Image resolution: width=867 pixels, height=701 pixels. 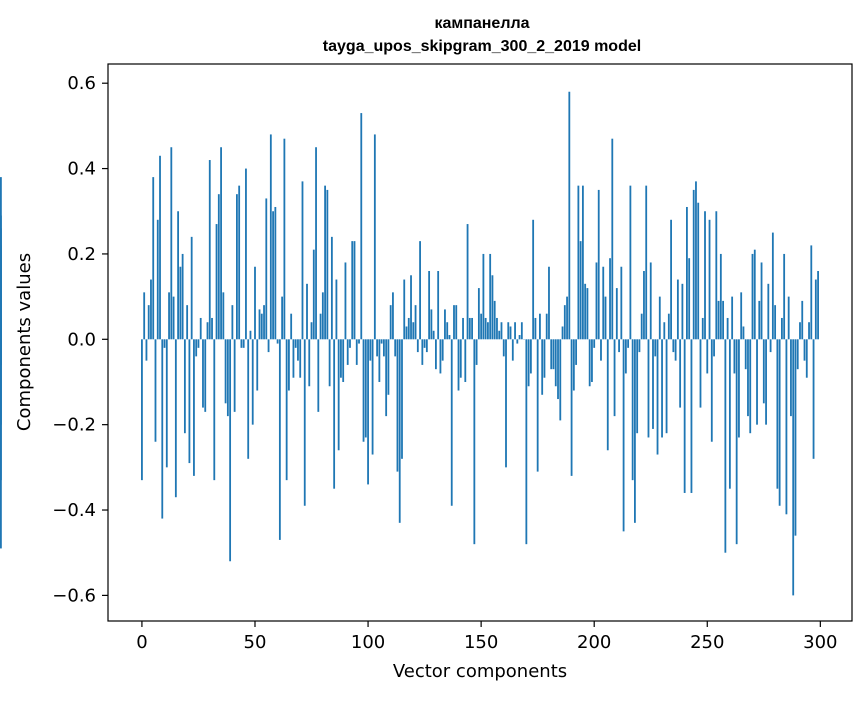 What do you see at coordinates (481, 642) in the screenshot?
I see `x-tick-label: 150` at bounding box center [481, 642].